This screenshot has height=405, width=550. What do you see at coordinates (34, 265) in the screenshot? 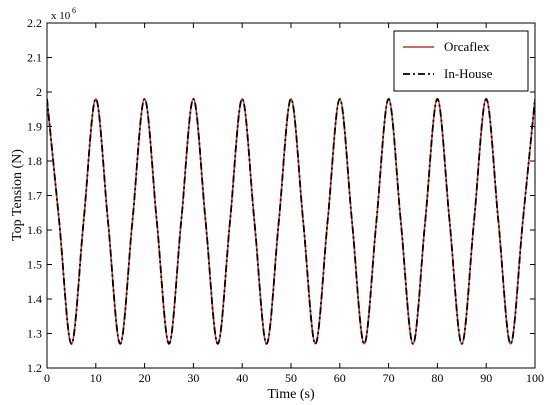
I see `y-tick-label: 1.5` at bounding box center [34, 265].